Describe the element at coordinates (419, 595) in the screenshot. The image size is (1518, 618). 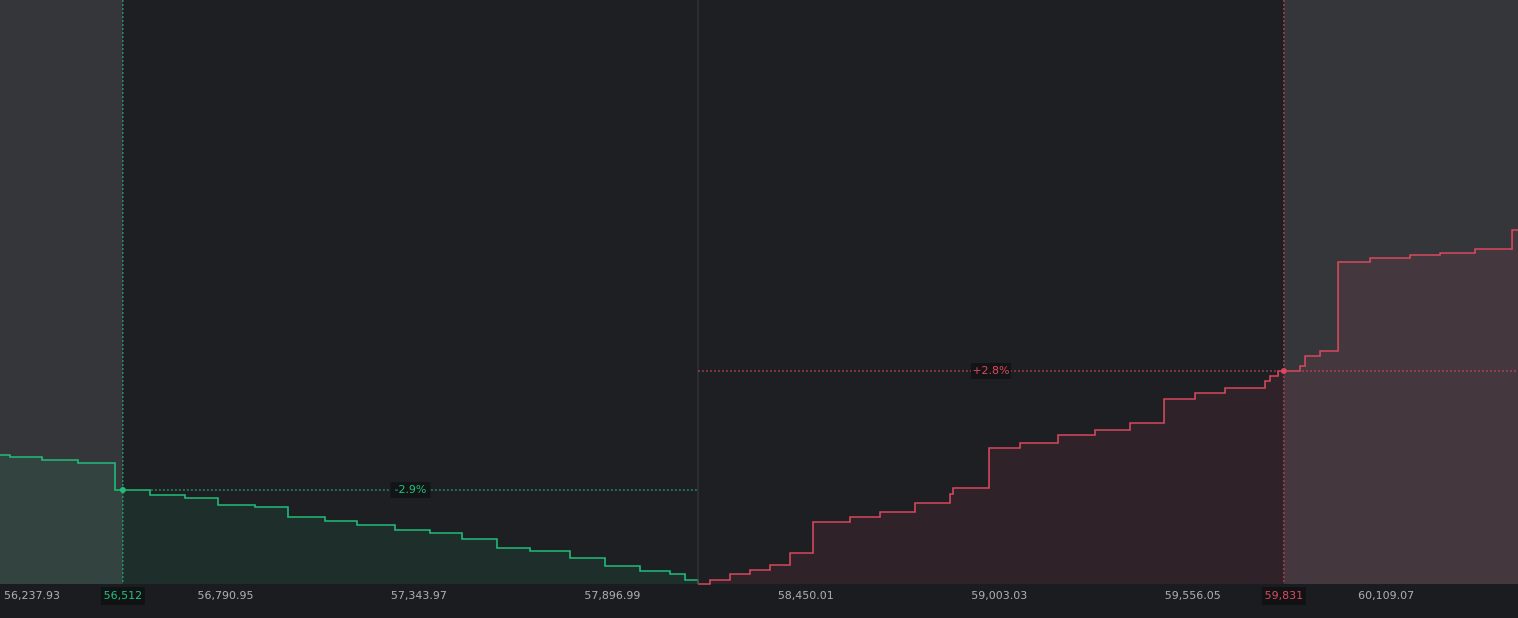
I see `x-tick-label: 57,343.97` at that location.